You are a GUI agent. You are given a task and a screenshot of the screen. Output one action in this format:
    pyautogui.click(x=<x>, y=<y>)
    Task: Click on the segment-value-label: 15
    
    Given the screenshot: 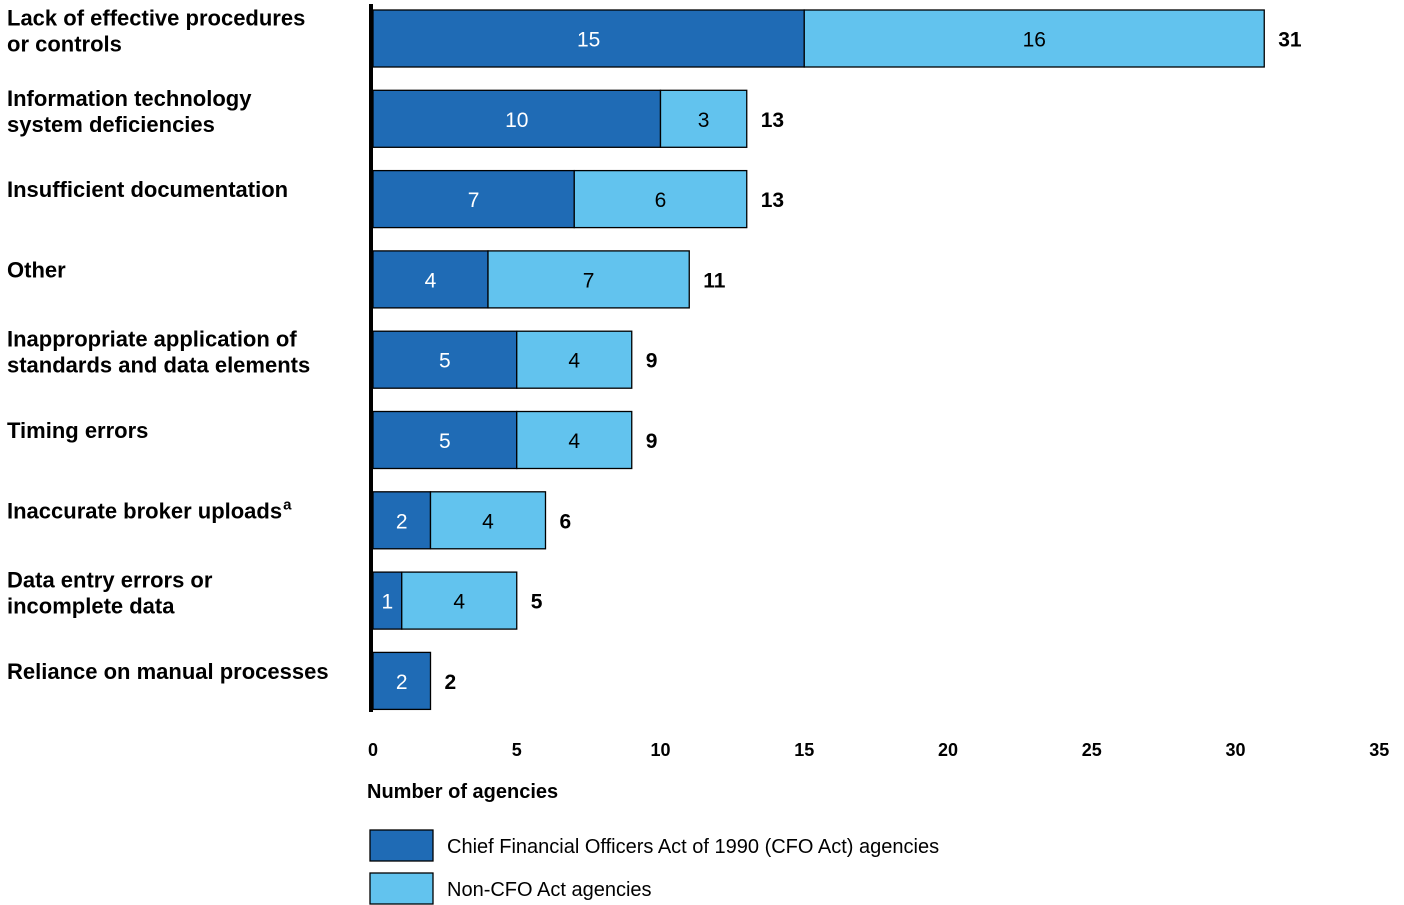 What is the action you would take?
    pyautogui.click(x=588, y=40)
    